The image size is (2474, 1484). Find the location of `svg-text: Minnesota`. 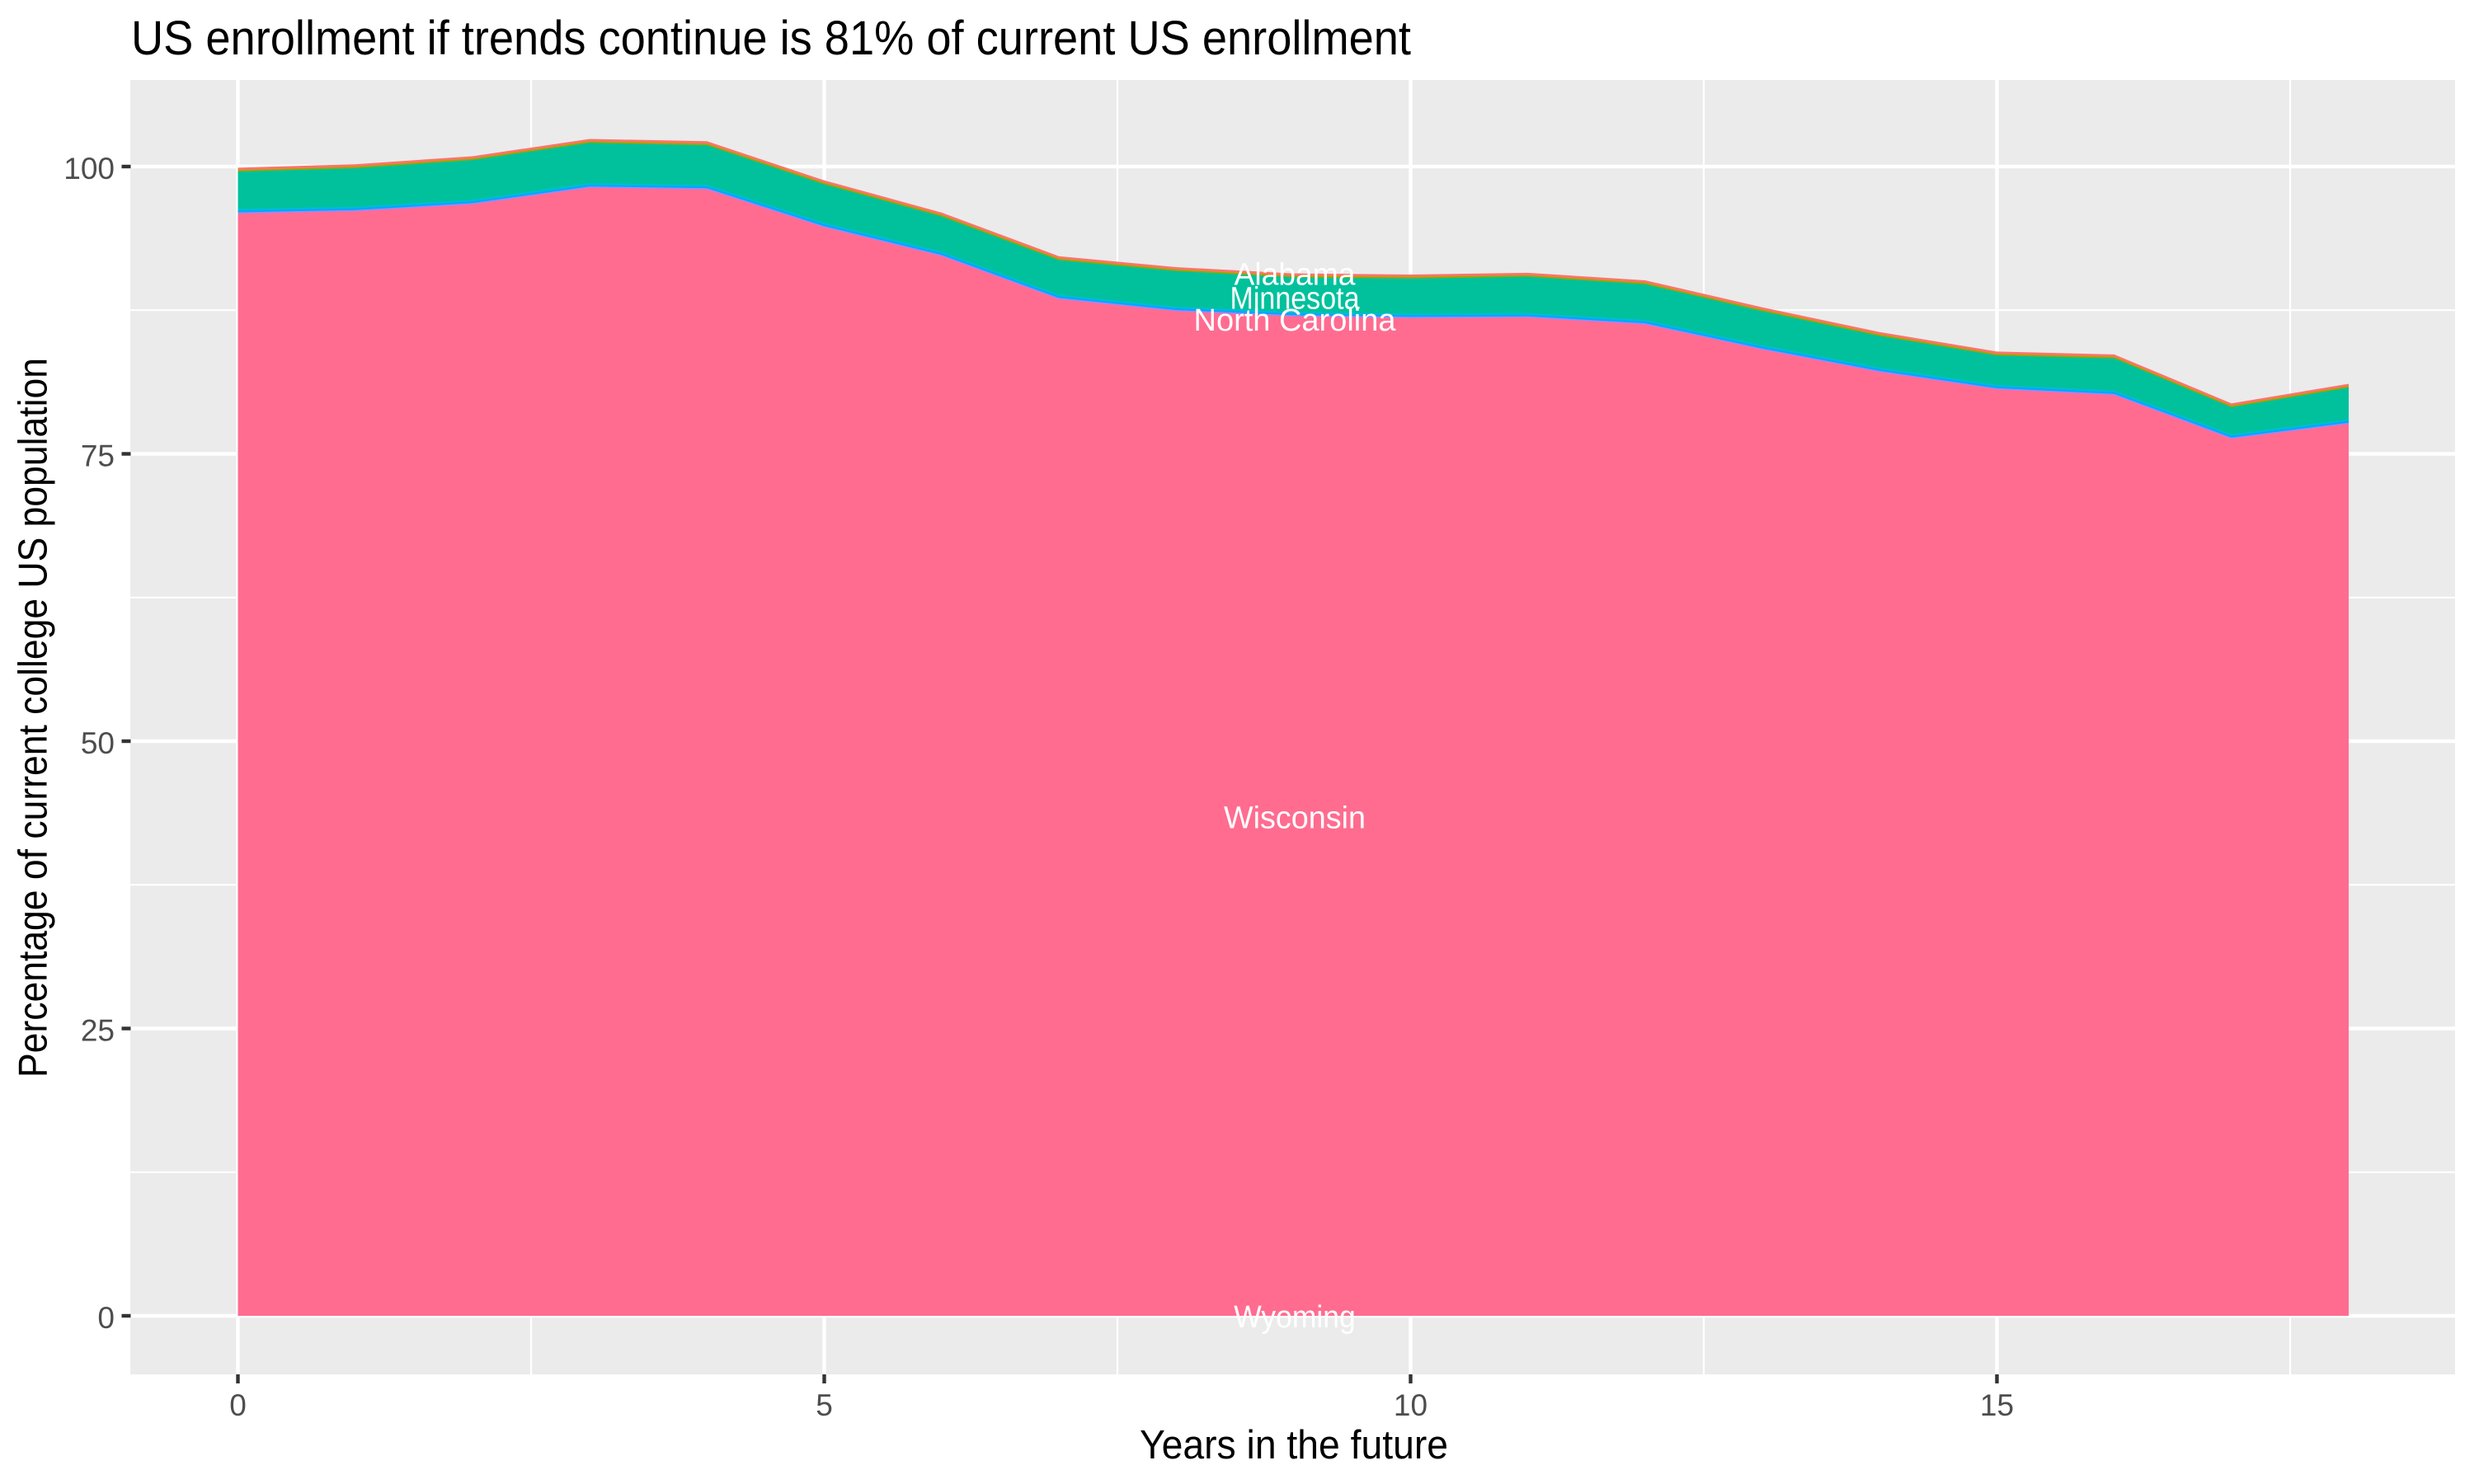

svg-text: Minnesota is located at coordinates (1295, 299).